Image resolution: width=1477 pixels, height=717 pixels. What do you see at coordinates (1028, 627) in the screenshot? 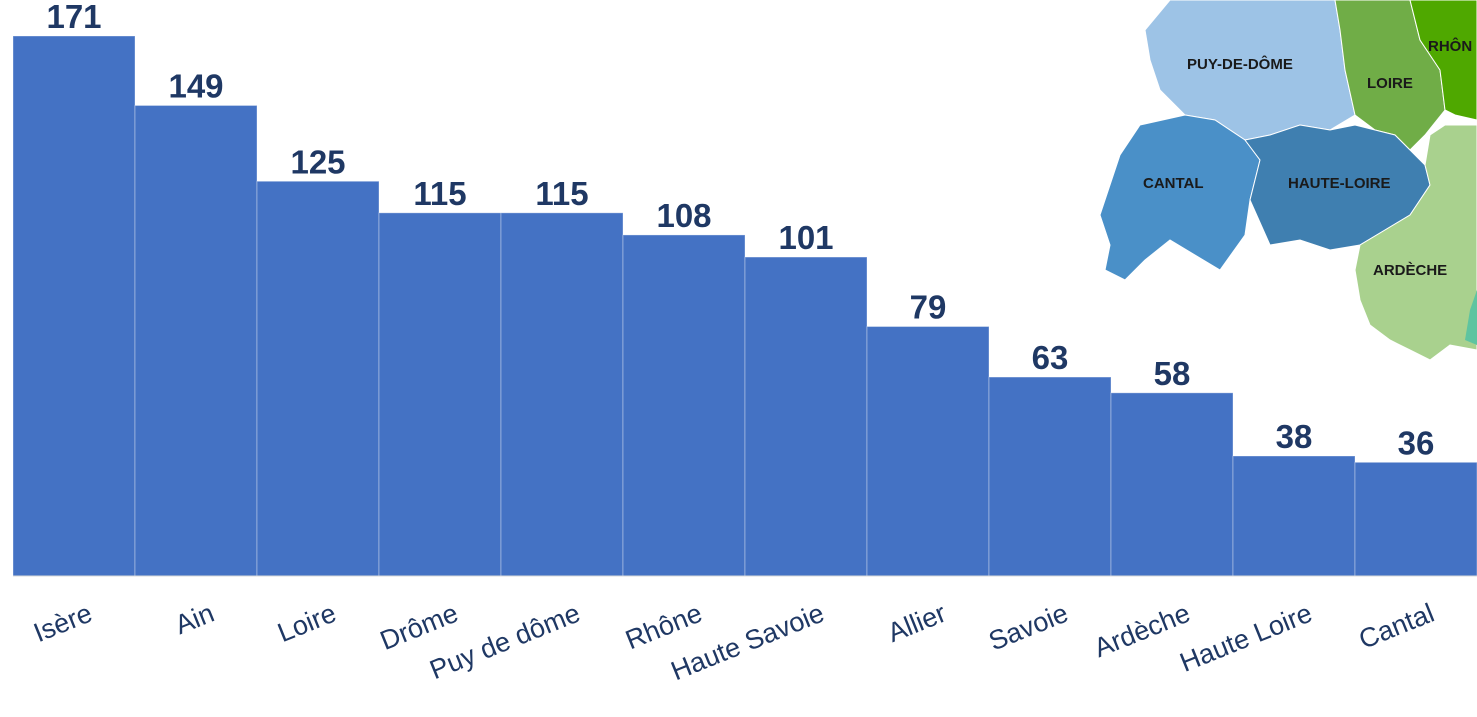
I see `category-label-savoie: Savoie` at bounding box center [1028, 627].